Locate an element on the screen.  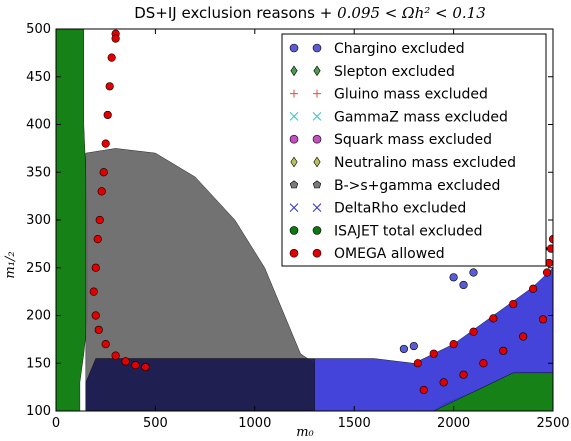
legend-label-deltarho-excluded: DeltaRho excluded is located at coordinates (400, 209).